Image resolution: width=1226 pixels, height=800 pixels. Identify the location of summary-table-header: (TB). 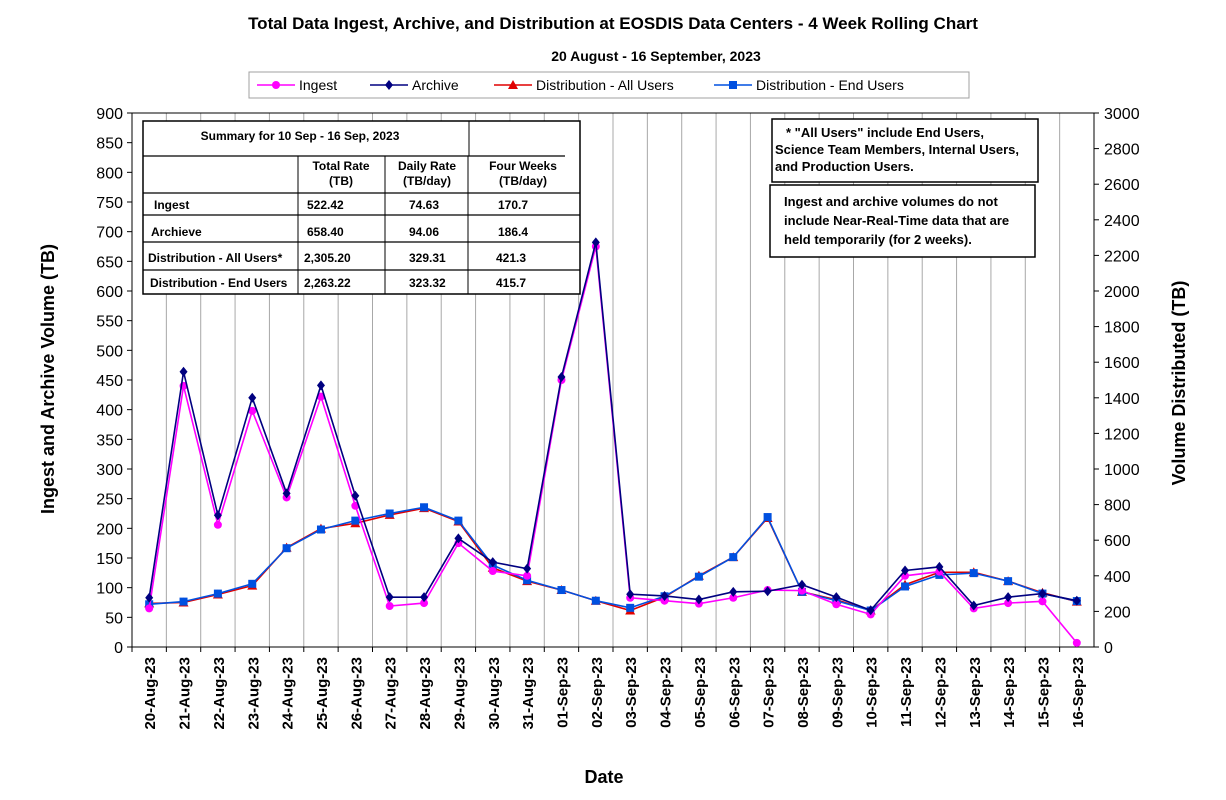
(341, 181).